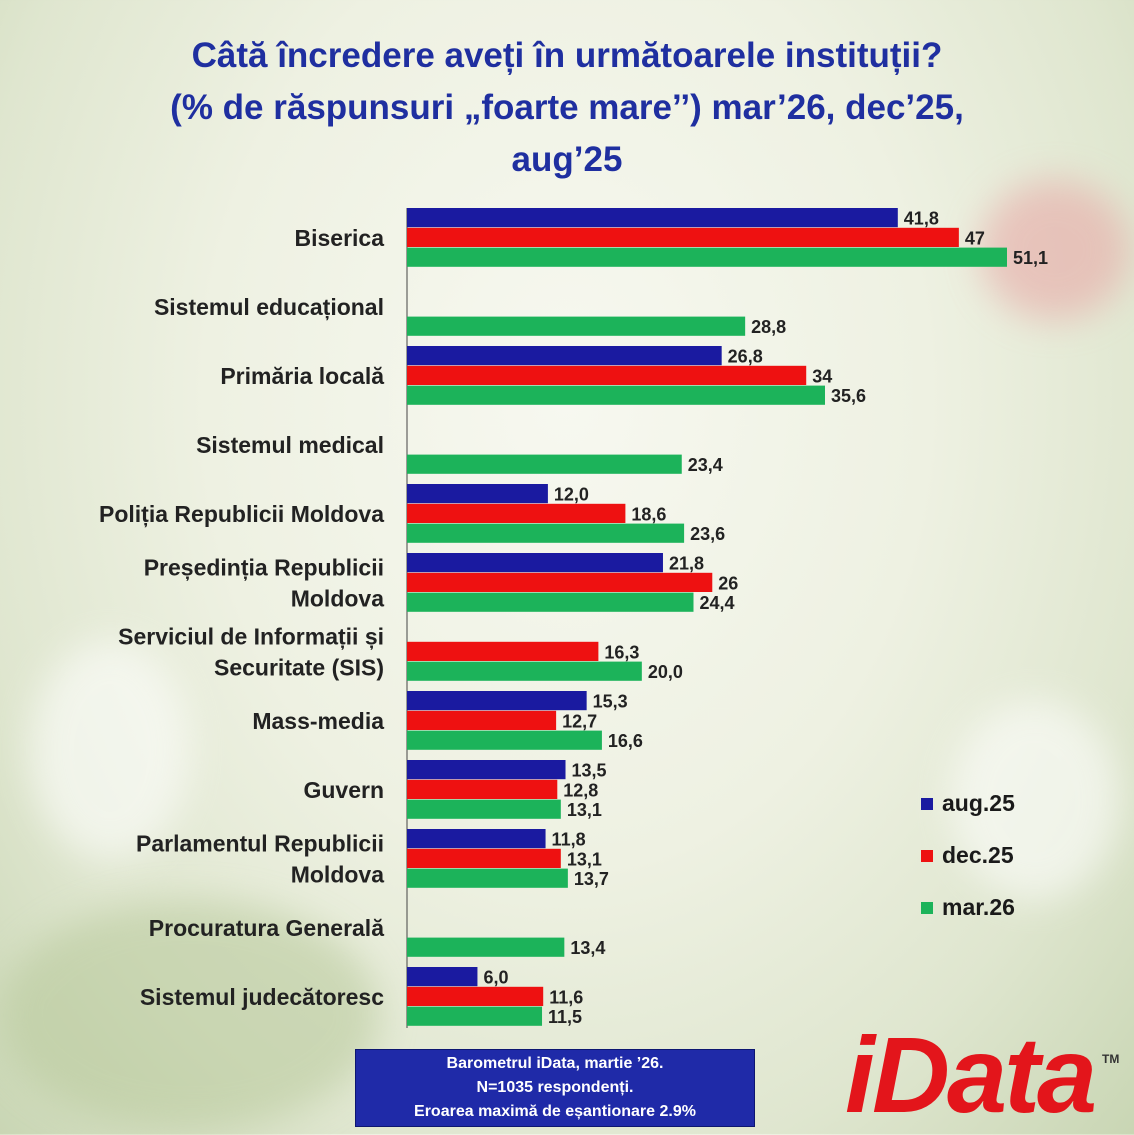 This screenshot has height=1135, width=1134. I want to click on legend-label: aug.25, so click(978, 803).